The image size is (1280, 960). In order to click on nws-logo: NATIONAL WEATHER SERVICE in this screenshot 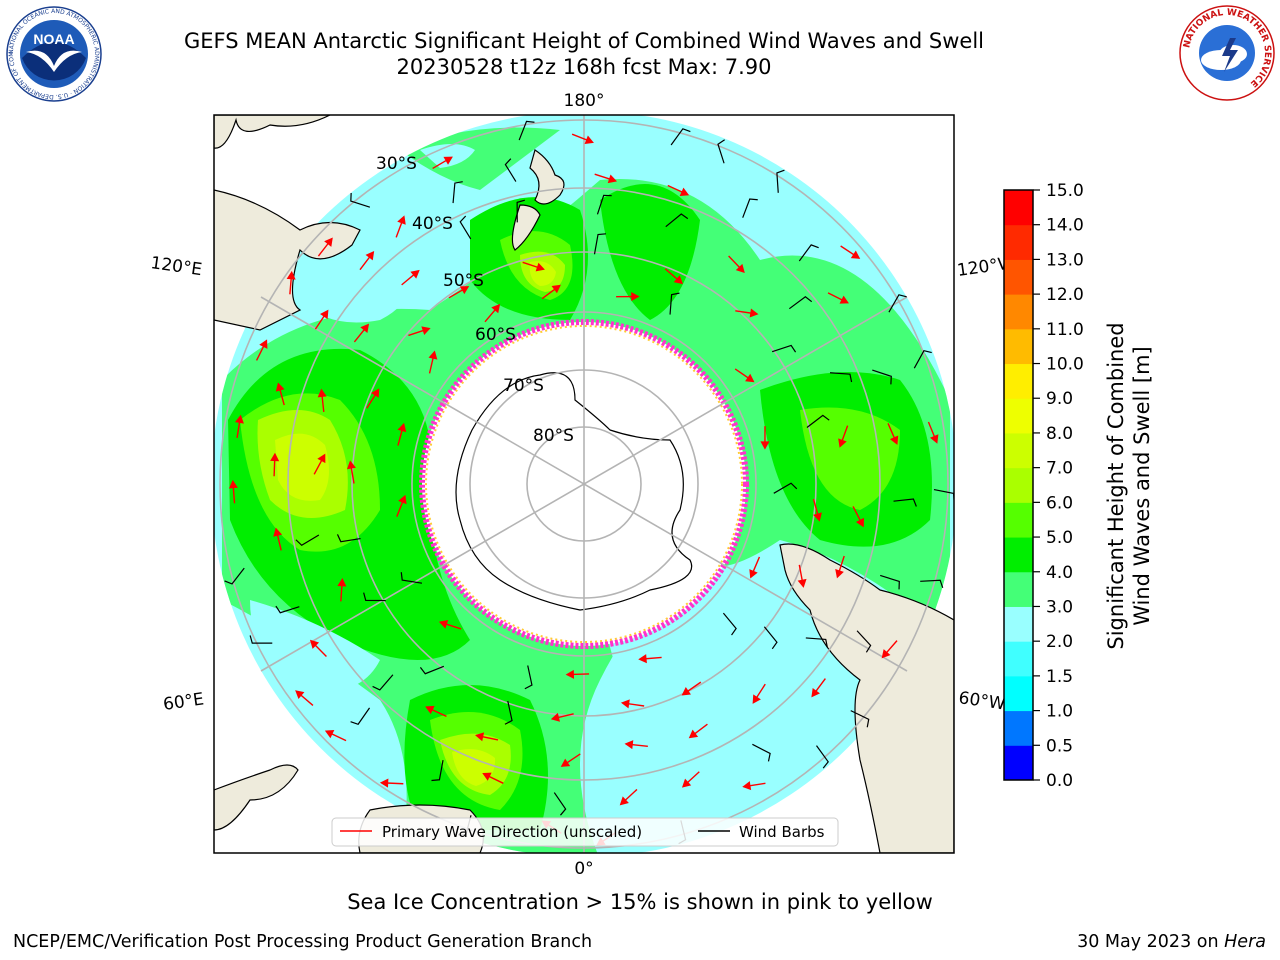, I will do `click(1227, 53)`.